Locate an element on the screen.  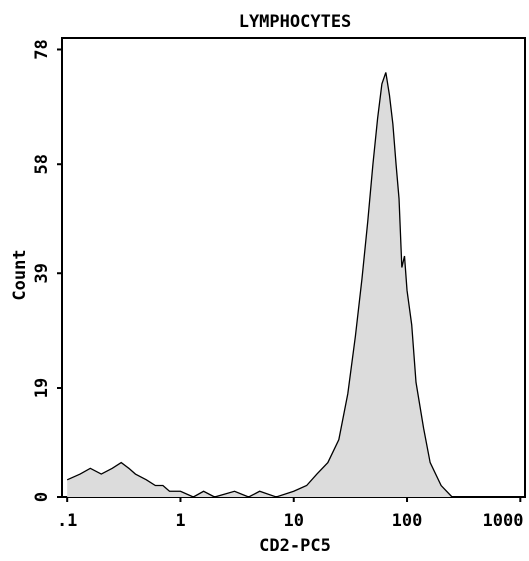
x-tick-label: .1 is located at coordinates (67, 521).